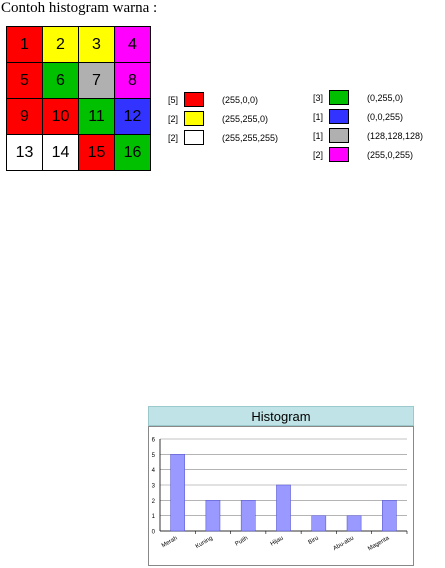  What do you see at coordinates (358, 97) in the screenshot?
I see `legend-item: [3] (0,255,0)` at bounding box center [358, 97].